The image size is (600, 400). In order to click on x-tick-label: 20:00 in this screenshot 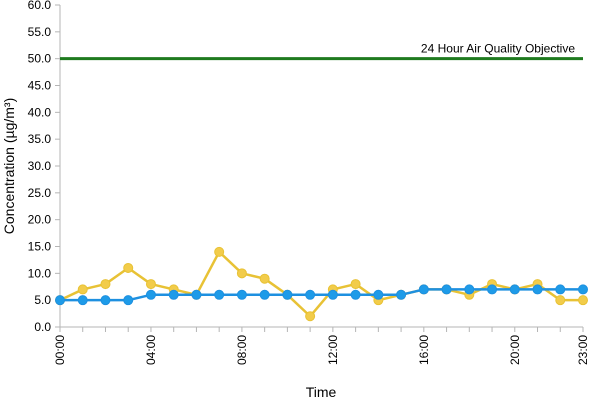, I will do `click(515, 350)`.